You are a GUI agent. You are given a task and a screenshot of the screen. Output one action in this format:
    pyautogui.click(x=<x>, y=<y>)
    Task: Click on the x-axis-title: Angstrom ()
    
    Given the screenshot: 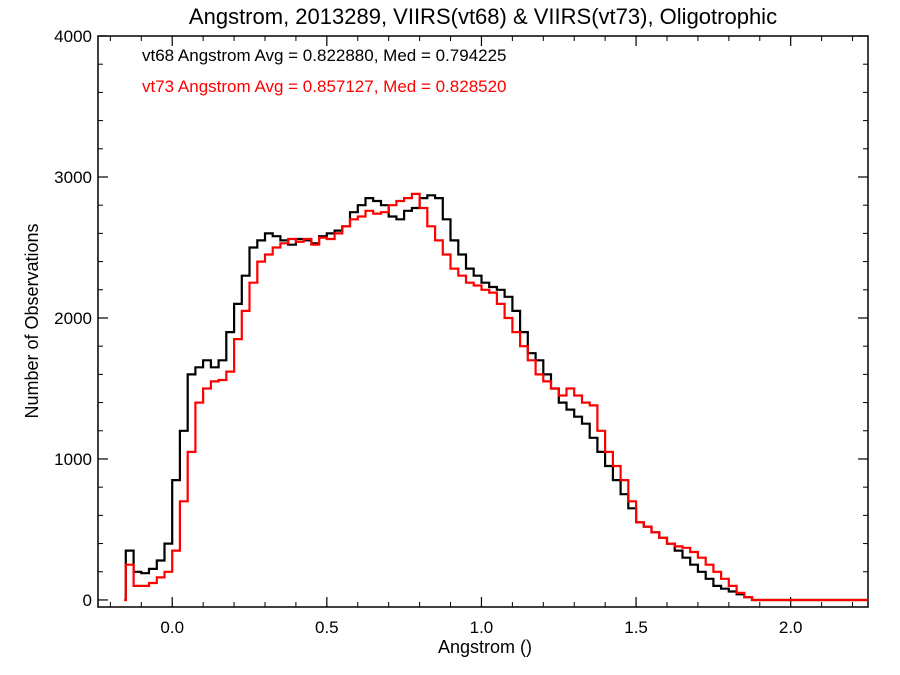 What is the action you would take?
    pyautogui.click(x=485, y=647)
    